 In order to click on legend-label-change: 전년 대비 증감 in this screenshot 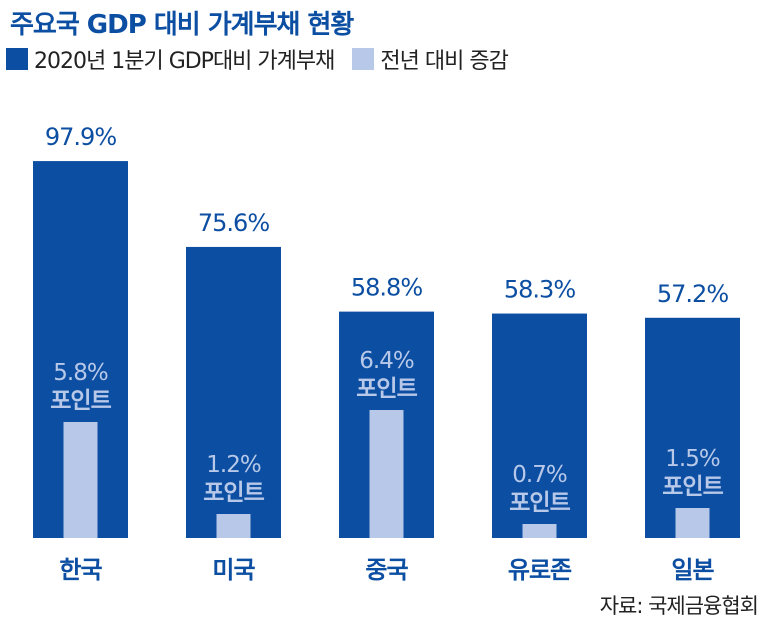, I will do `click(444, 61)`.